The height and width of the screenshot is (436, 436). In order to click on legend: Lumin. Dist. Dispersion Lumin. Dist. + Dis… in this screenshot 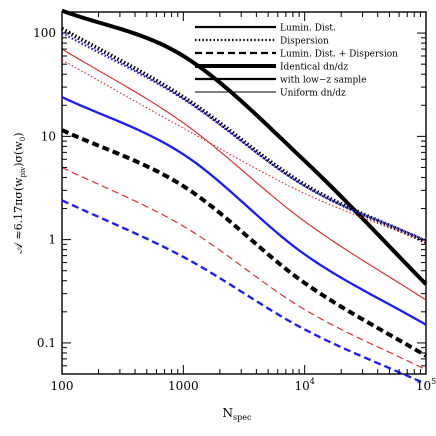, I will do `click(296, 61)`.